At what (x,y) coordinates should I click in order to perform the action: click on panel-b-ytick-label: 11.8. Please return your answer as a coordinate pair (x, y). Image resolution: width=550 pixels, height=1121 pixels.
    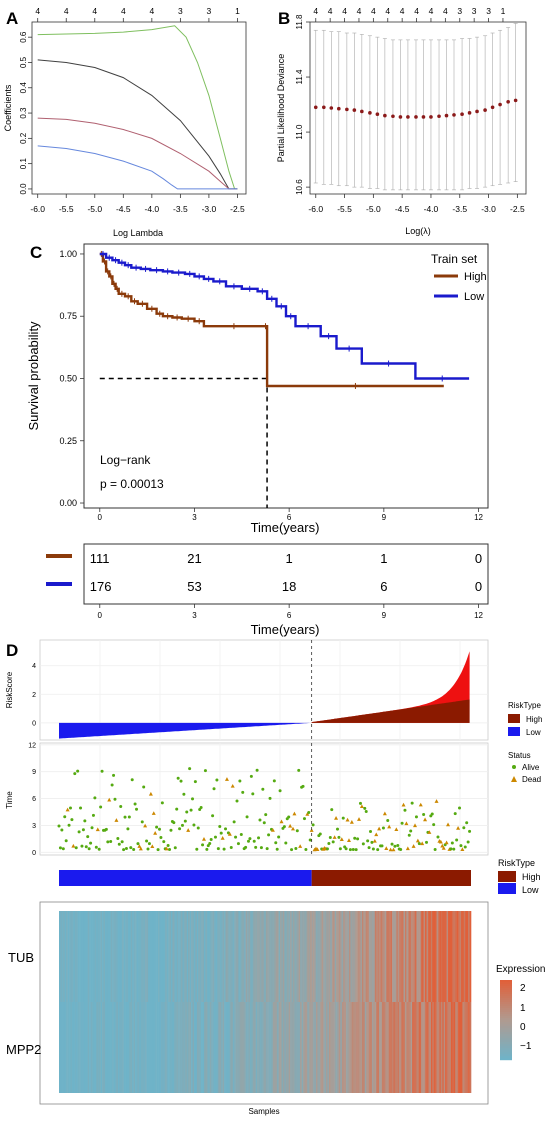
    Looking at the image, I should click on (299, 22).